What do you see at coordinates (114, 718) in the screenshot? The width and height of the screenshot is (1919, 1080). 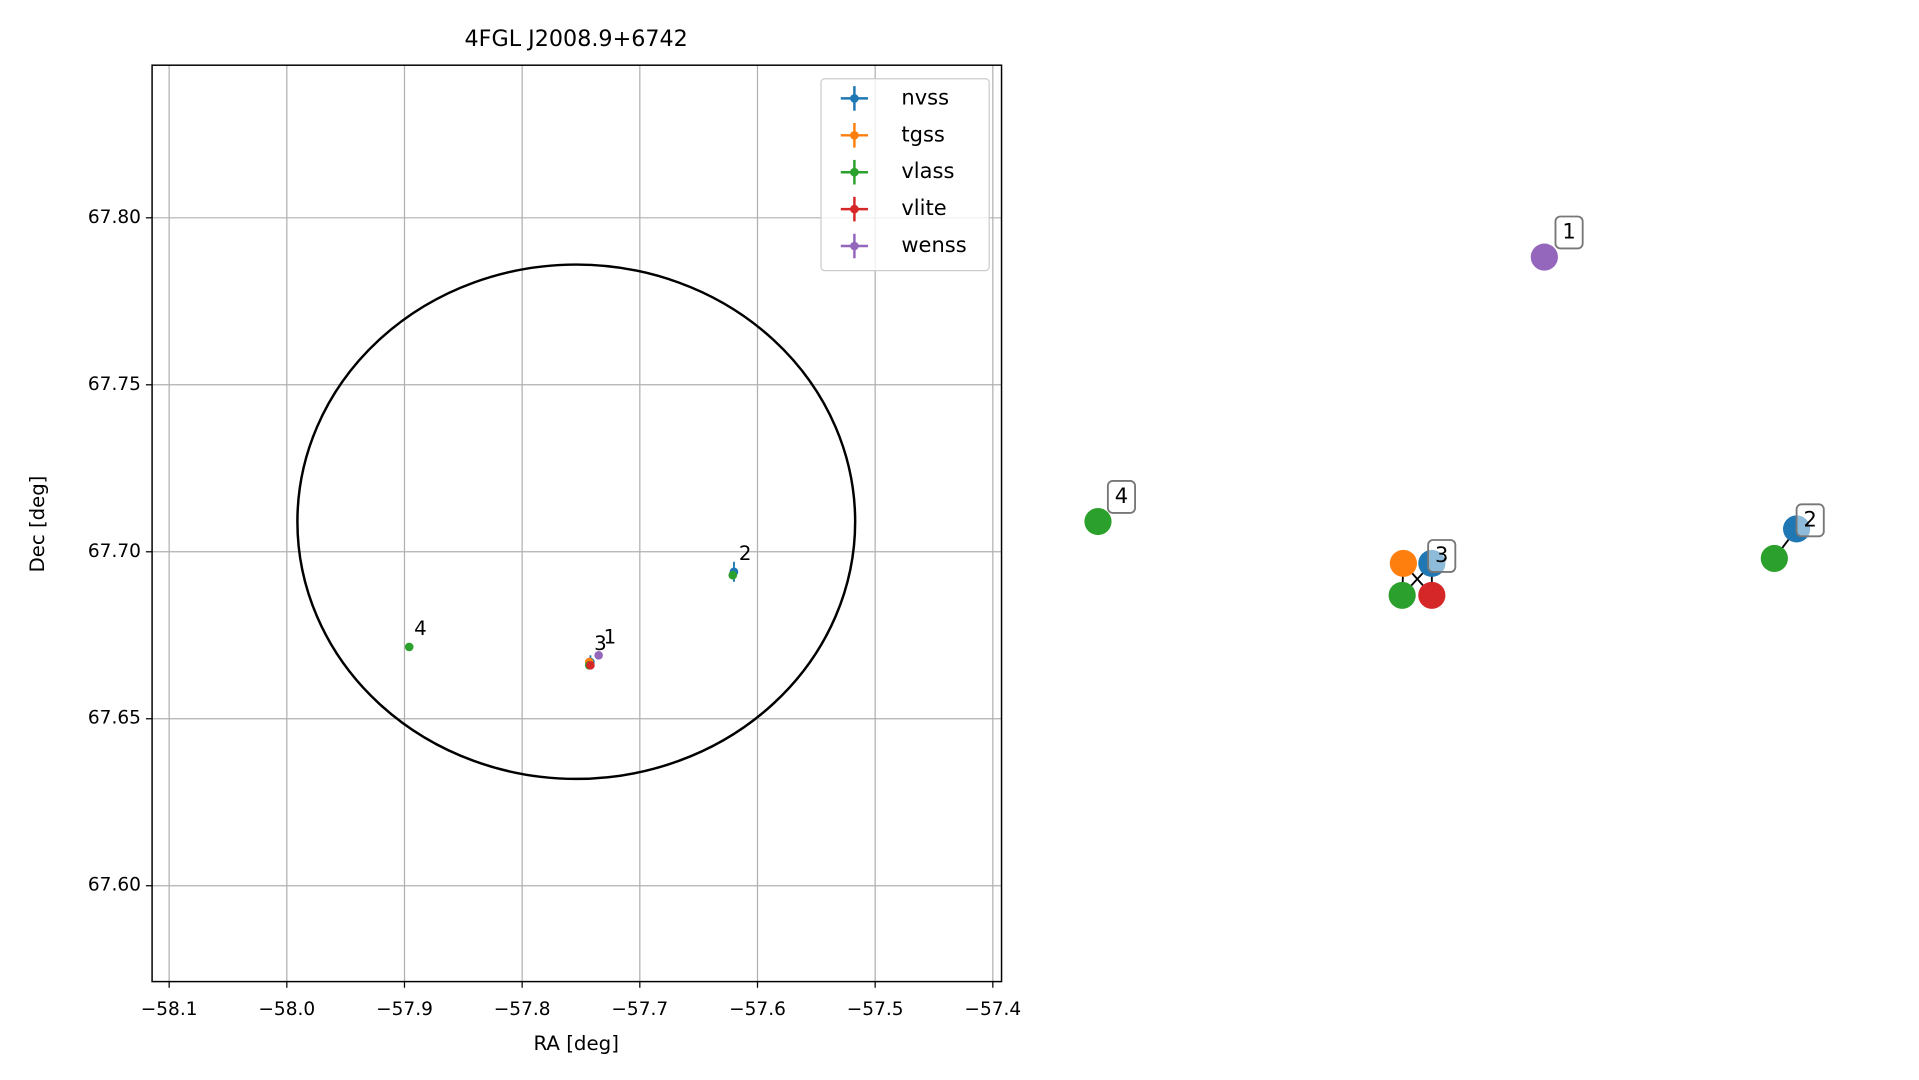 I see `y-tick-label: 67.65` at bounding box center [114, 718].